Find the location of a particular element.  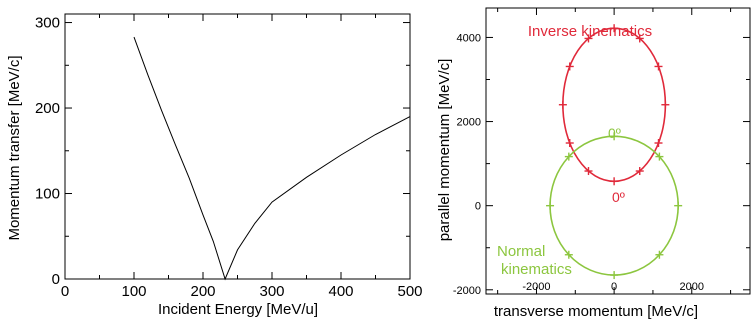

left-y-tick-label: 0 is located at coordinates (56, 279).